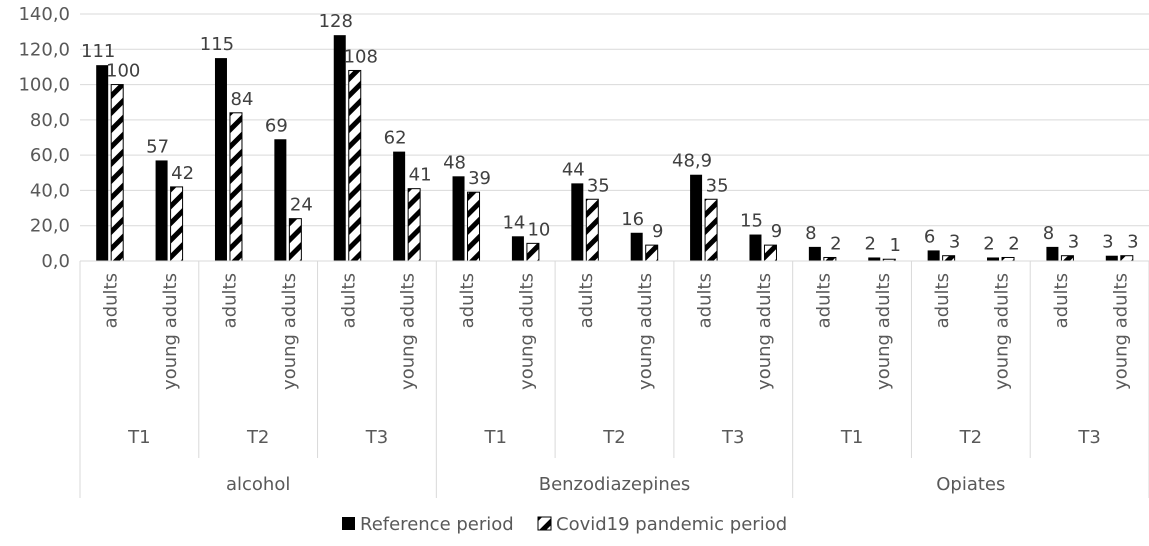 This screenshot has height=546, width=1149. I want to click on data-label-covid: 10, so click(538, 229).